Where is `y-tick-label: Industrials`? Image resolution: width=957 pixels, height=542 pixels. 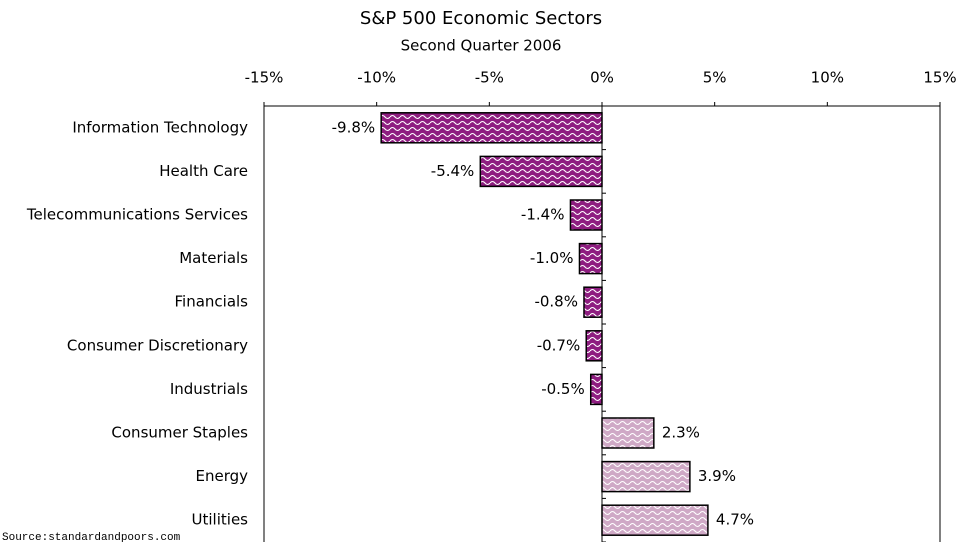
y-tick-label: Industrials is located at coordinates (209, 389).